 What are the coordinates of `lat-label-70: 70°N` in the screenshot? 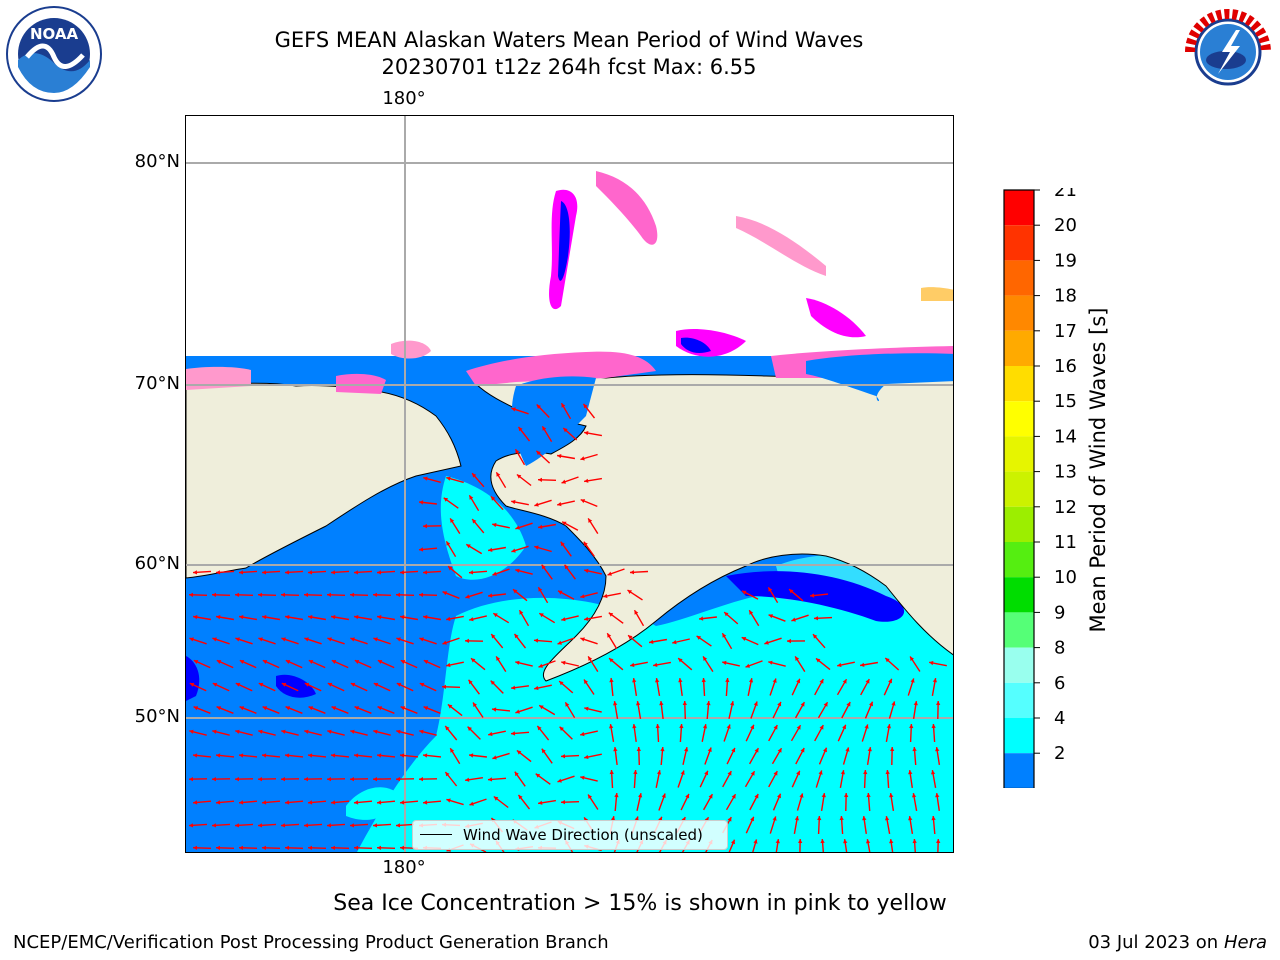 It's located at (157, 383).